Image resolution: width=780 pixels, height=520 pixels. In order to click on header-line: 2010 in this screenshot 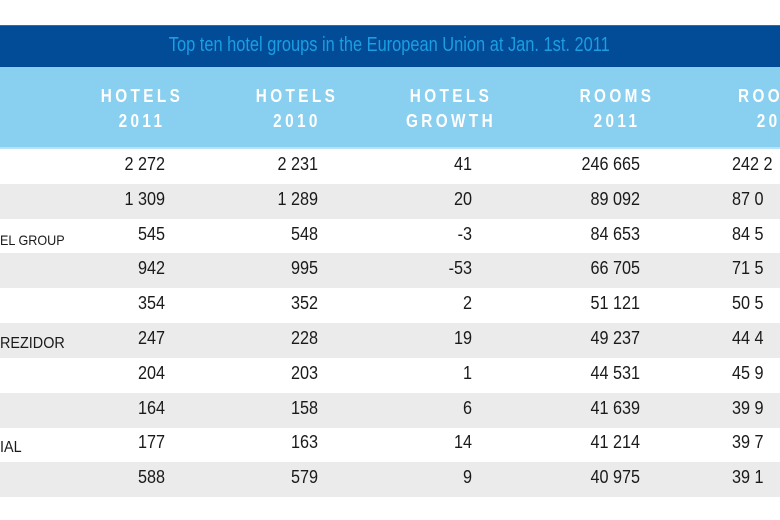, I will do `click(297, 121)`.